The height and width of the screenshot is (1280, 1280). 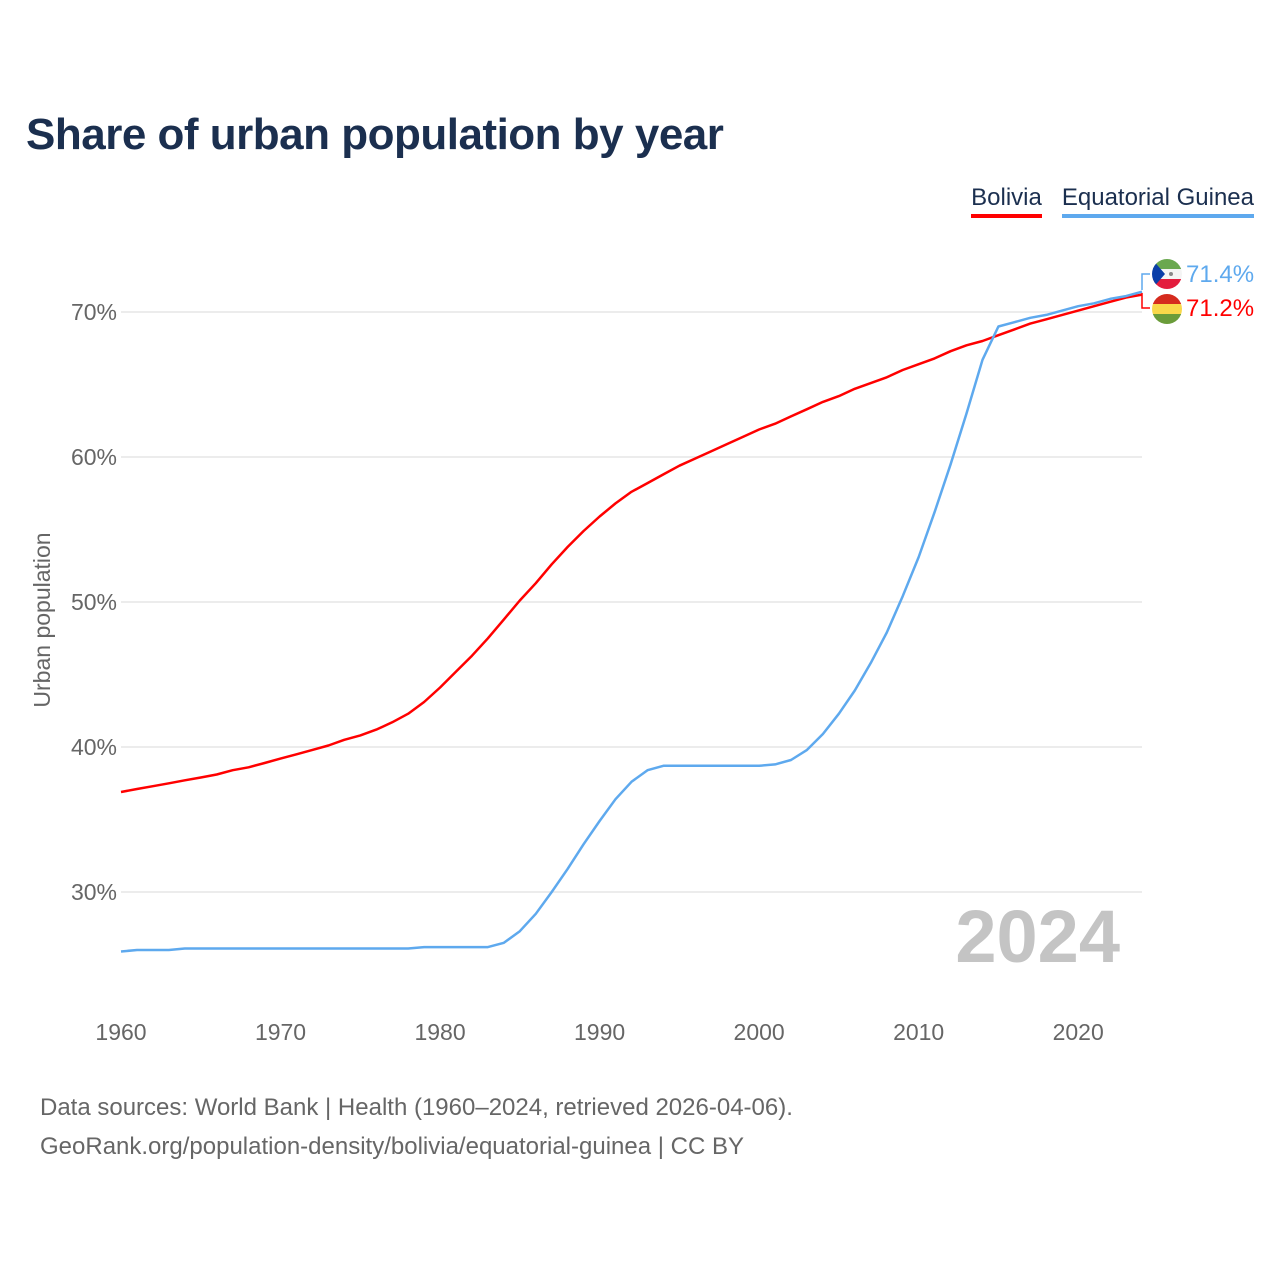 I want to click on connector-bolivia, so click(x=1145, y=301).